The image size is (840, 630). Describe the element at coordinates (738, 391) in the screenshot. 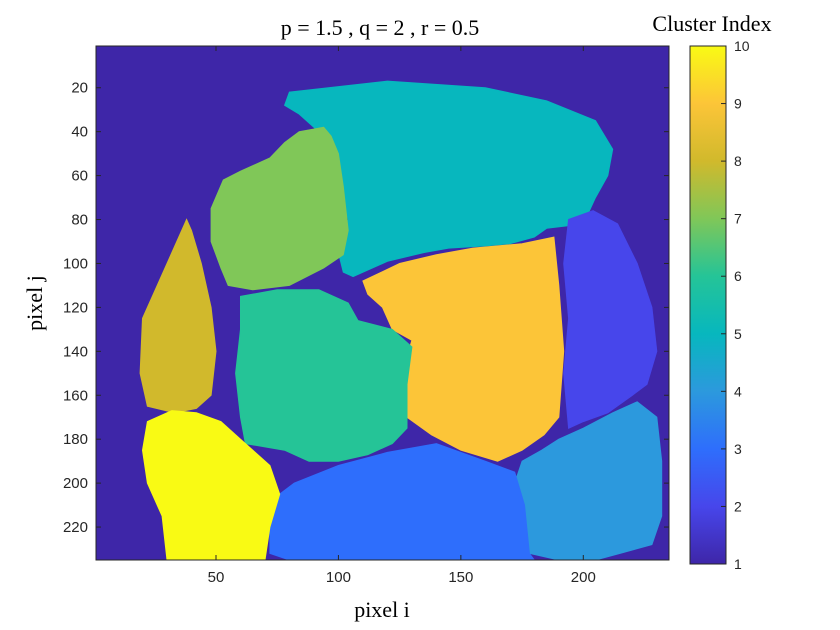

I see `colorbar-tick-label: 4` at that location.